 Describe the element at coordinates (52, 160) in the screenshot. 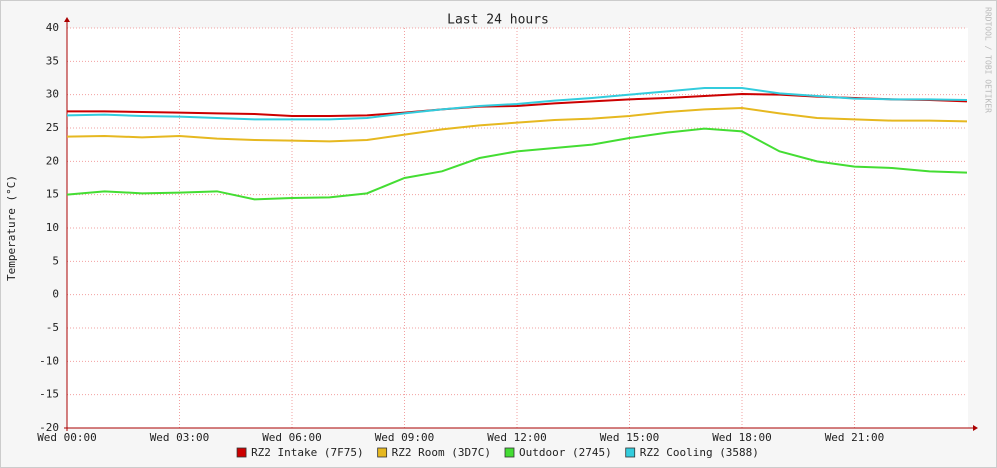

I see `y-tick-label: 20` at that location.